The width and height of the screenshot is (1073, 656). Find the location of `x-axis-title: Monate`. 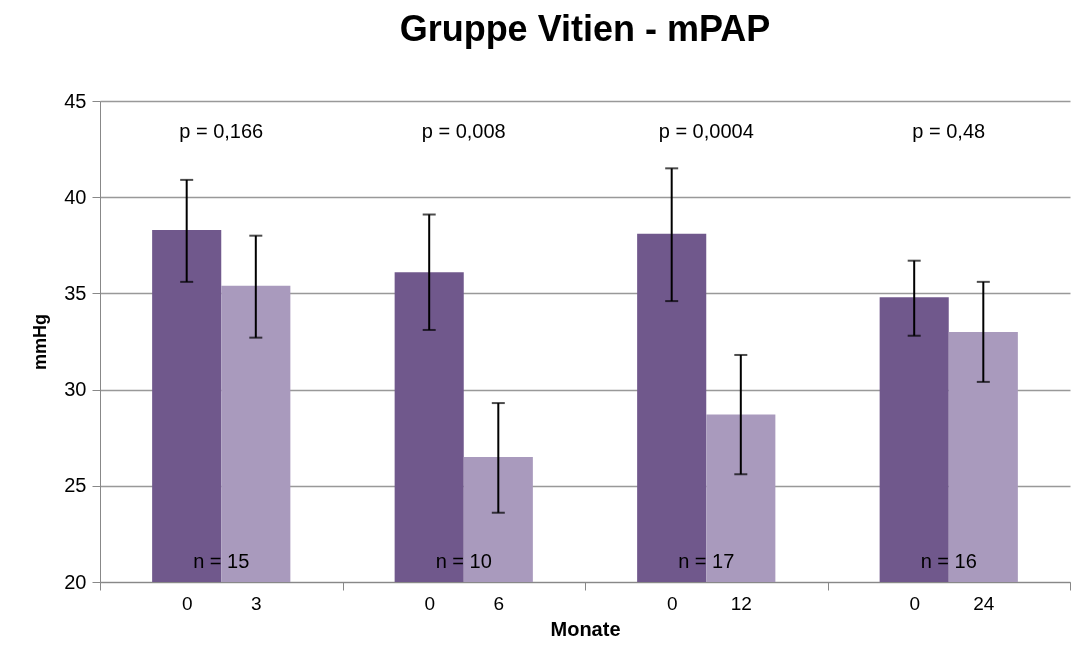

x-axis-title: Monate is located at coordinates (585, 628).